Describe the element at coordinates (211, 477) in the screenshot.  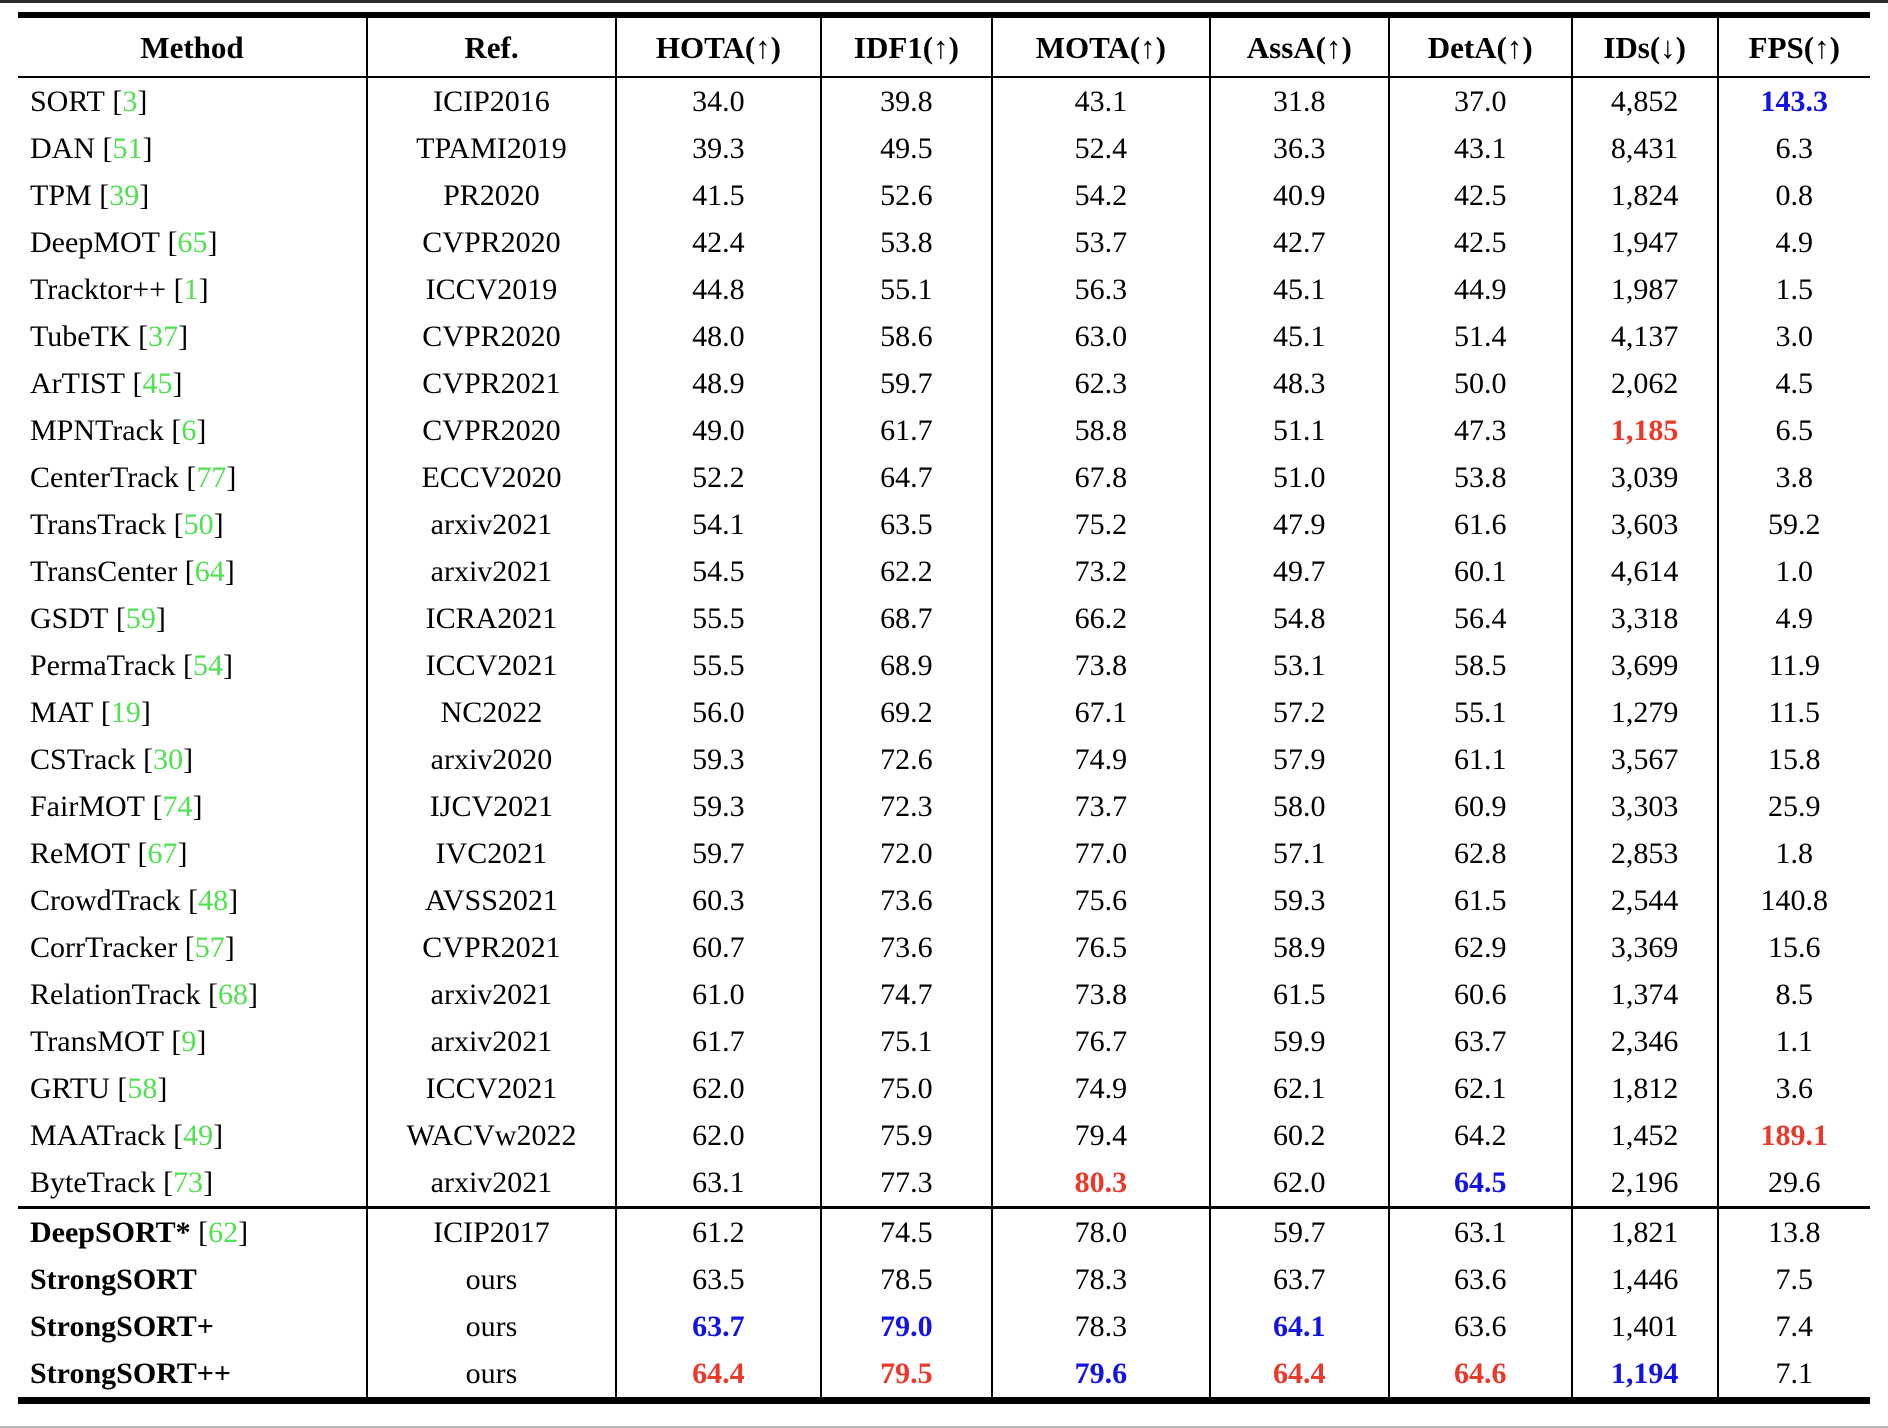
I see `citation-number: 77` at that location.